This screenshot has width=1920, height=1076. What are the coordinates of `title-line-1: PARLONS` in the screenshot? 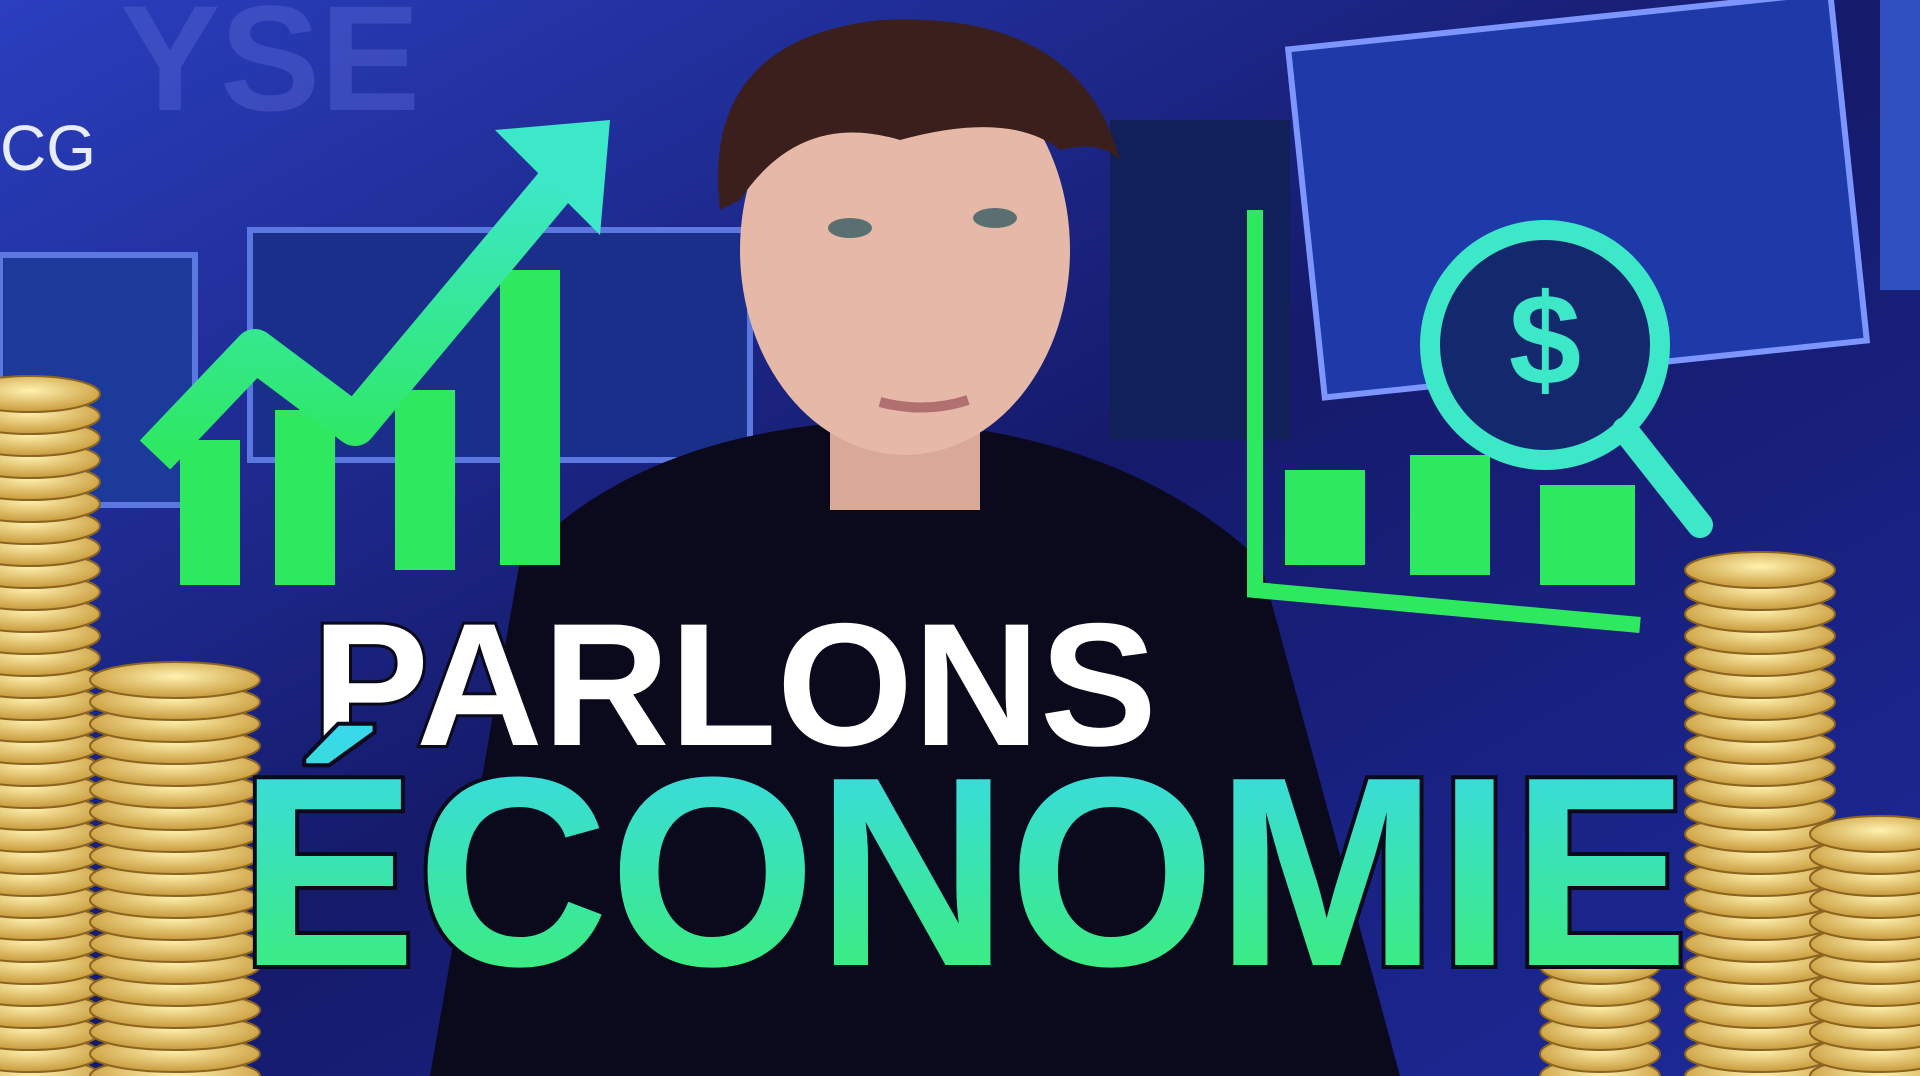 It's located at (734, 685).